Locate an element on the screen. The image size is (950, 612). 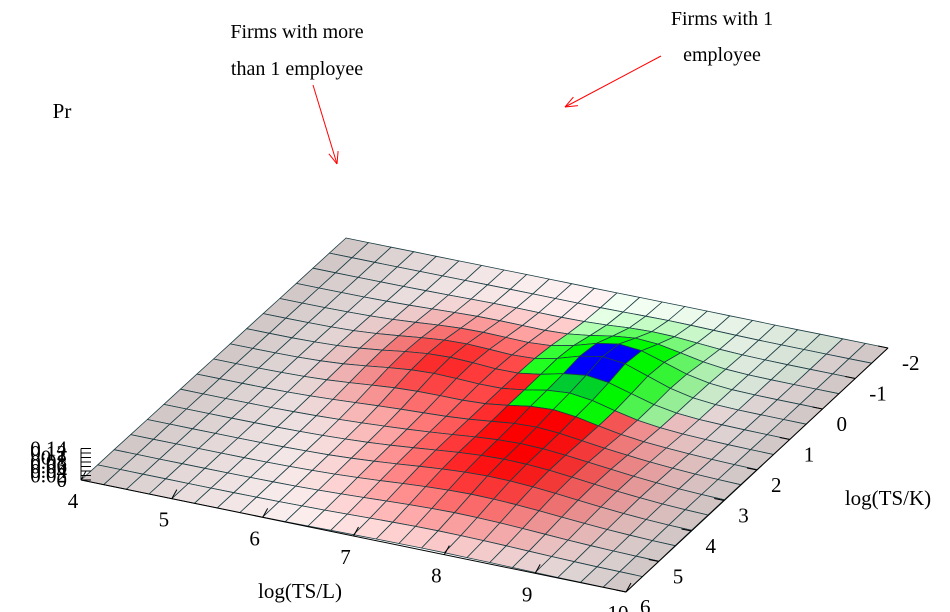
x-tick-label: 5 is located at coordinates (164, 520).